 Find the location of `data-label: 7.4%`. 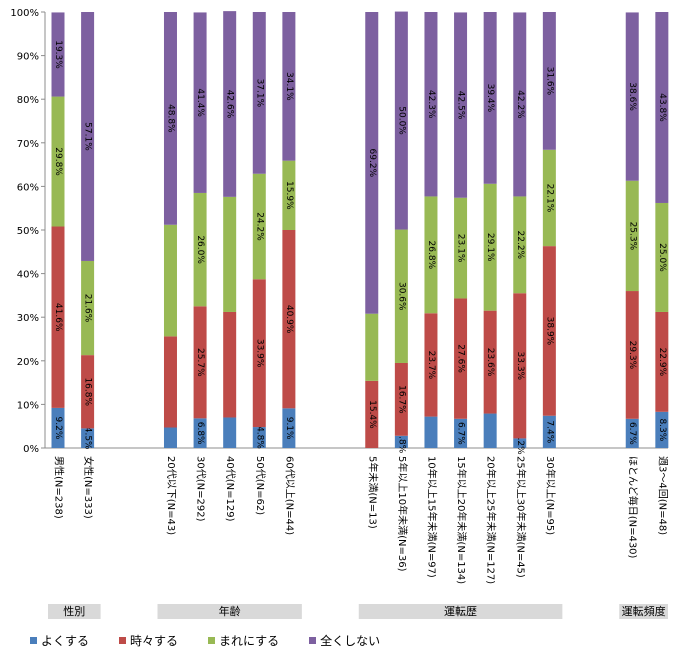

data-label: 7.4% is located at coordinates (549, 431).